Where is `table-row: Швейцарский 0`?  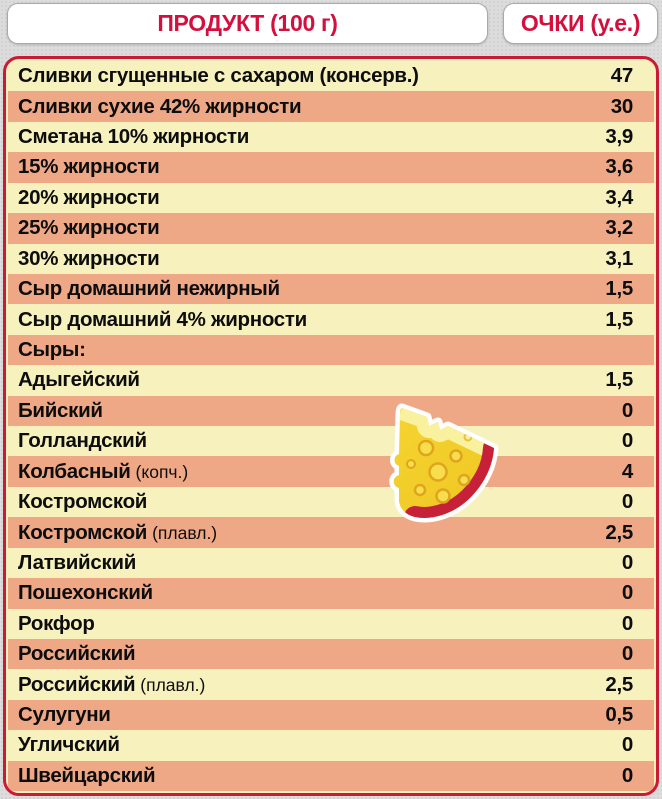
table-row: Швейцарский 0 is located at coordinates (331, 776).